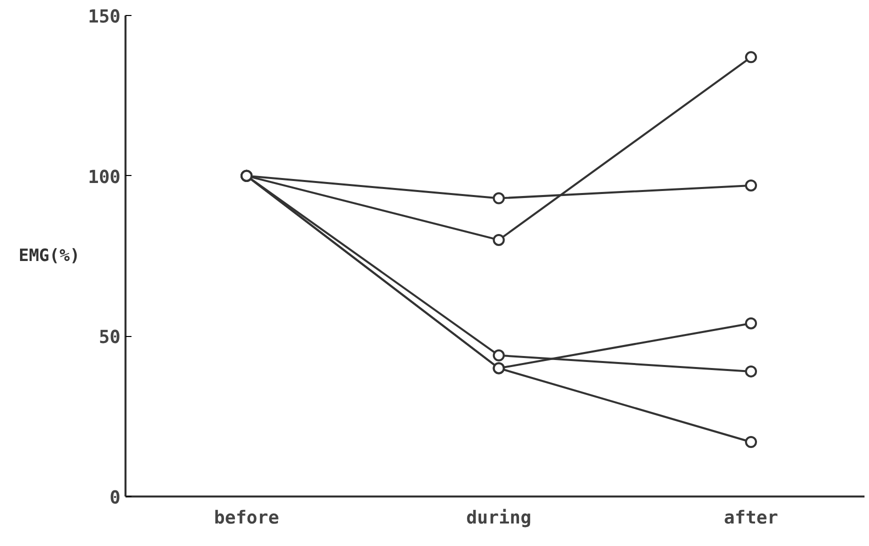 The height and width of the screenshot is (546, 869). Describe the element at coordinates (109, 337) in the screenshot. I see `y-tick-label: 50` at that location.